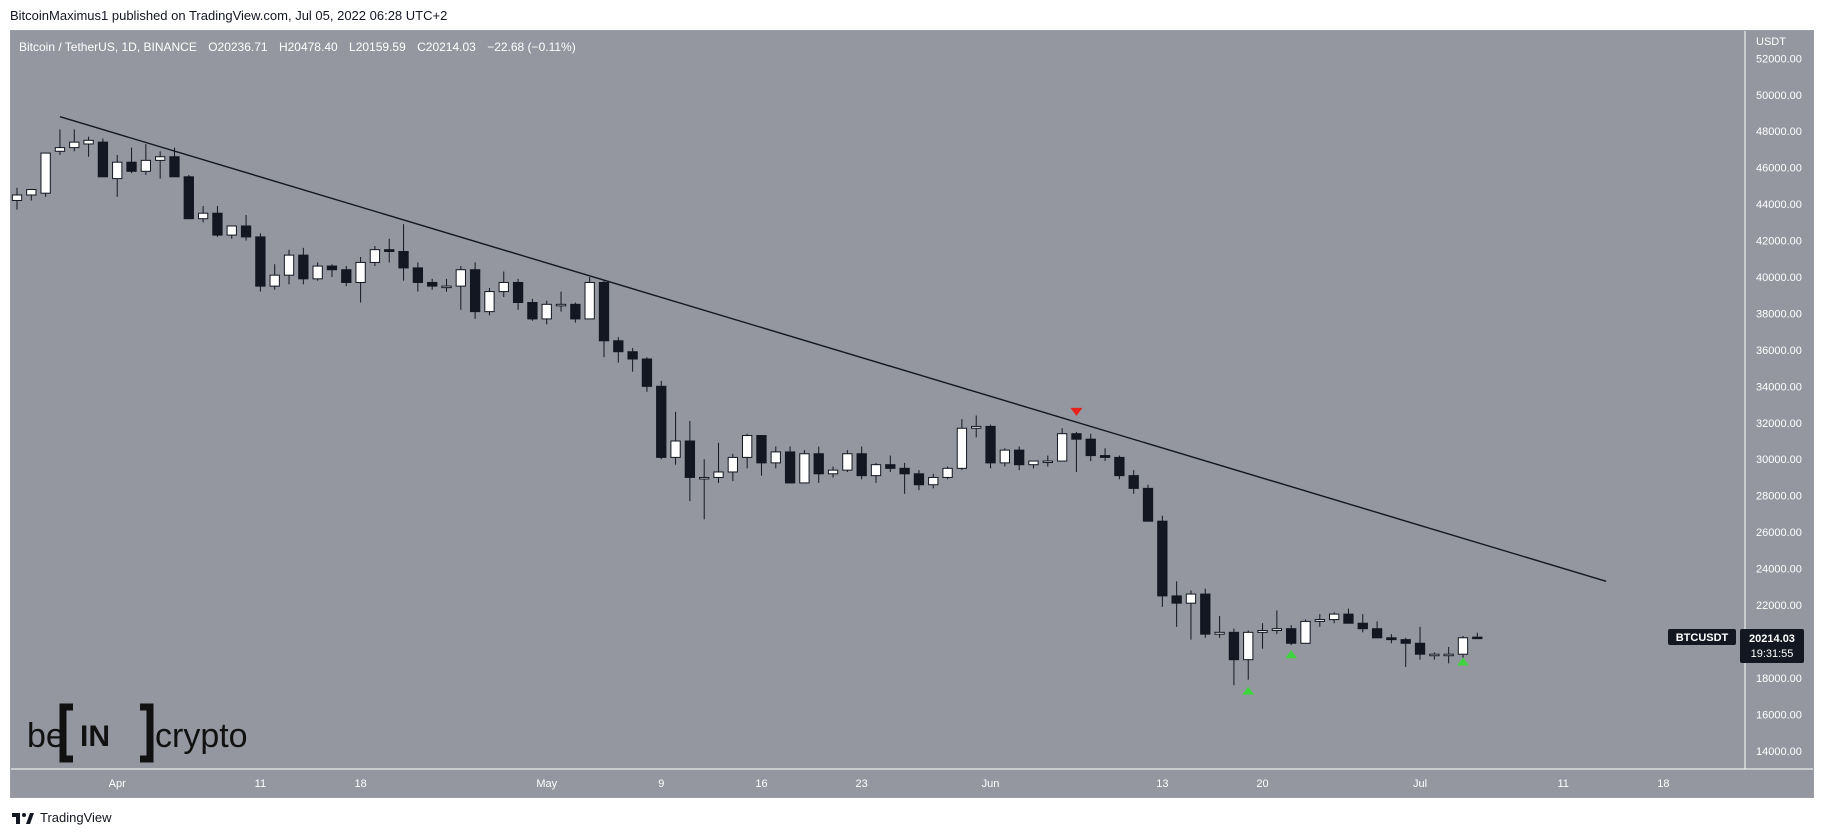 Image resolution: width=1824 pixels, height=836 pixels. Describe the element at coordinates (1779, 278) in the screenshot. I see `y-tick-label: 40000.00` at that location.